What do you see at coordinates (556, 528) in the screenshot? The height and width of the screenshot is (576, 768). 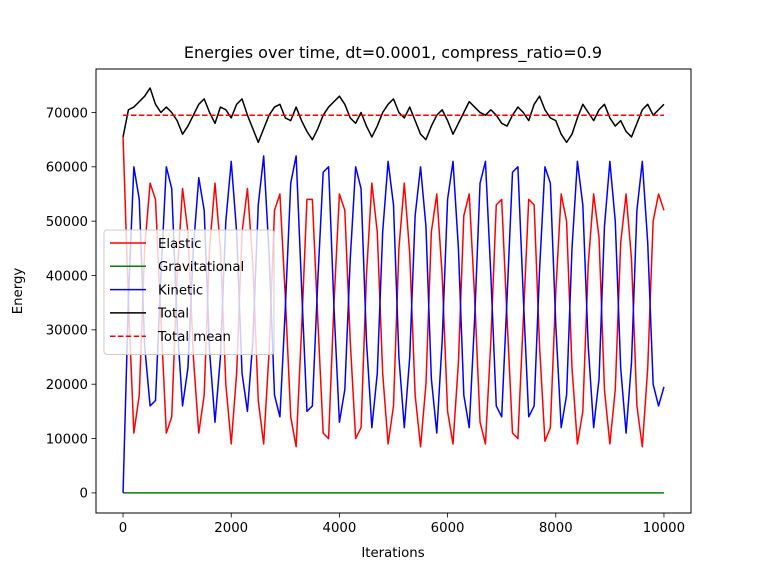 I see `x-tick-label: 8000` at bounding box center [556, 528].